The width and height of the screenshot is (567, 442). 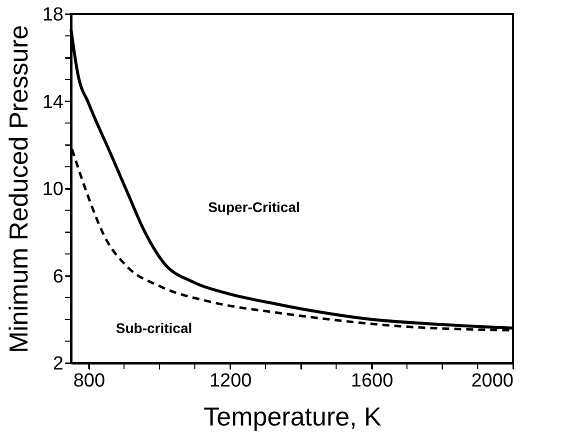 I want to click on y-tick-label: 10, so click(x=53, y=189).